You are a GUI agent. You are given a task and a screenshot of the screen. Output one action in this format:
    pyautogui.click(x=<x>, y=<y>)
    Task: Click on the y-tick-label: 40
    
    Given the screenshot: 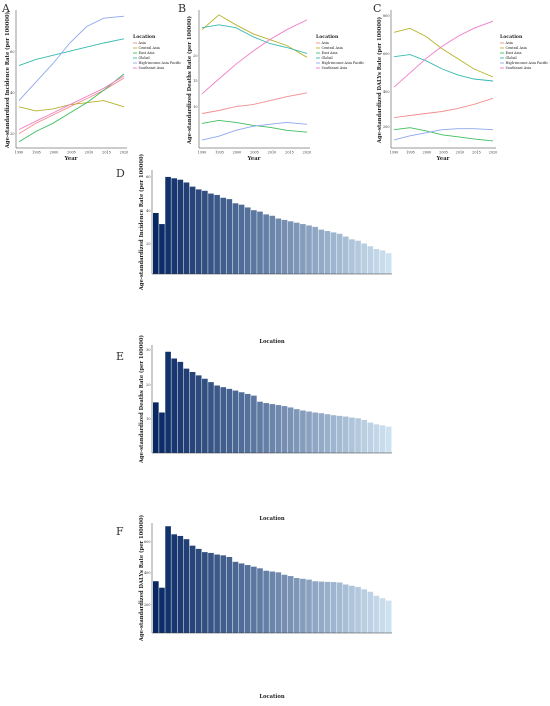 What is the action you would take?
    pyautogui.click(x=12, y=93)
    